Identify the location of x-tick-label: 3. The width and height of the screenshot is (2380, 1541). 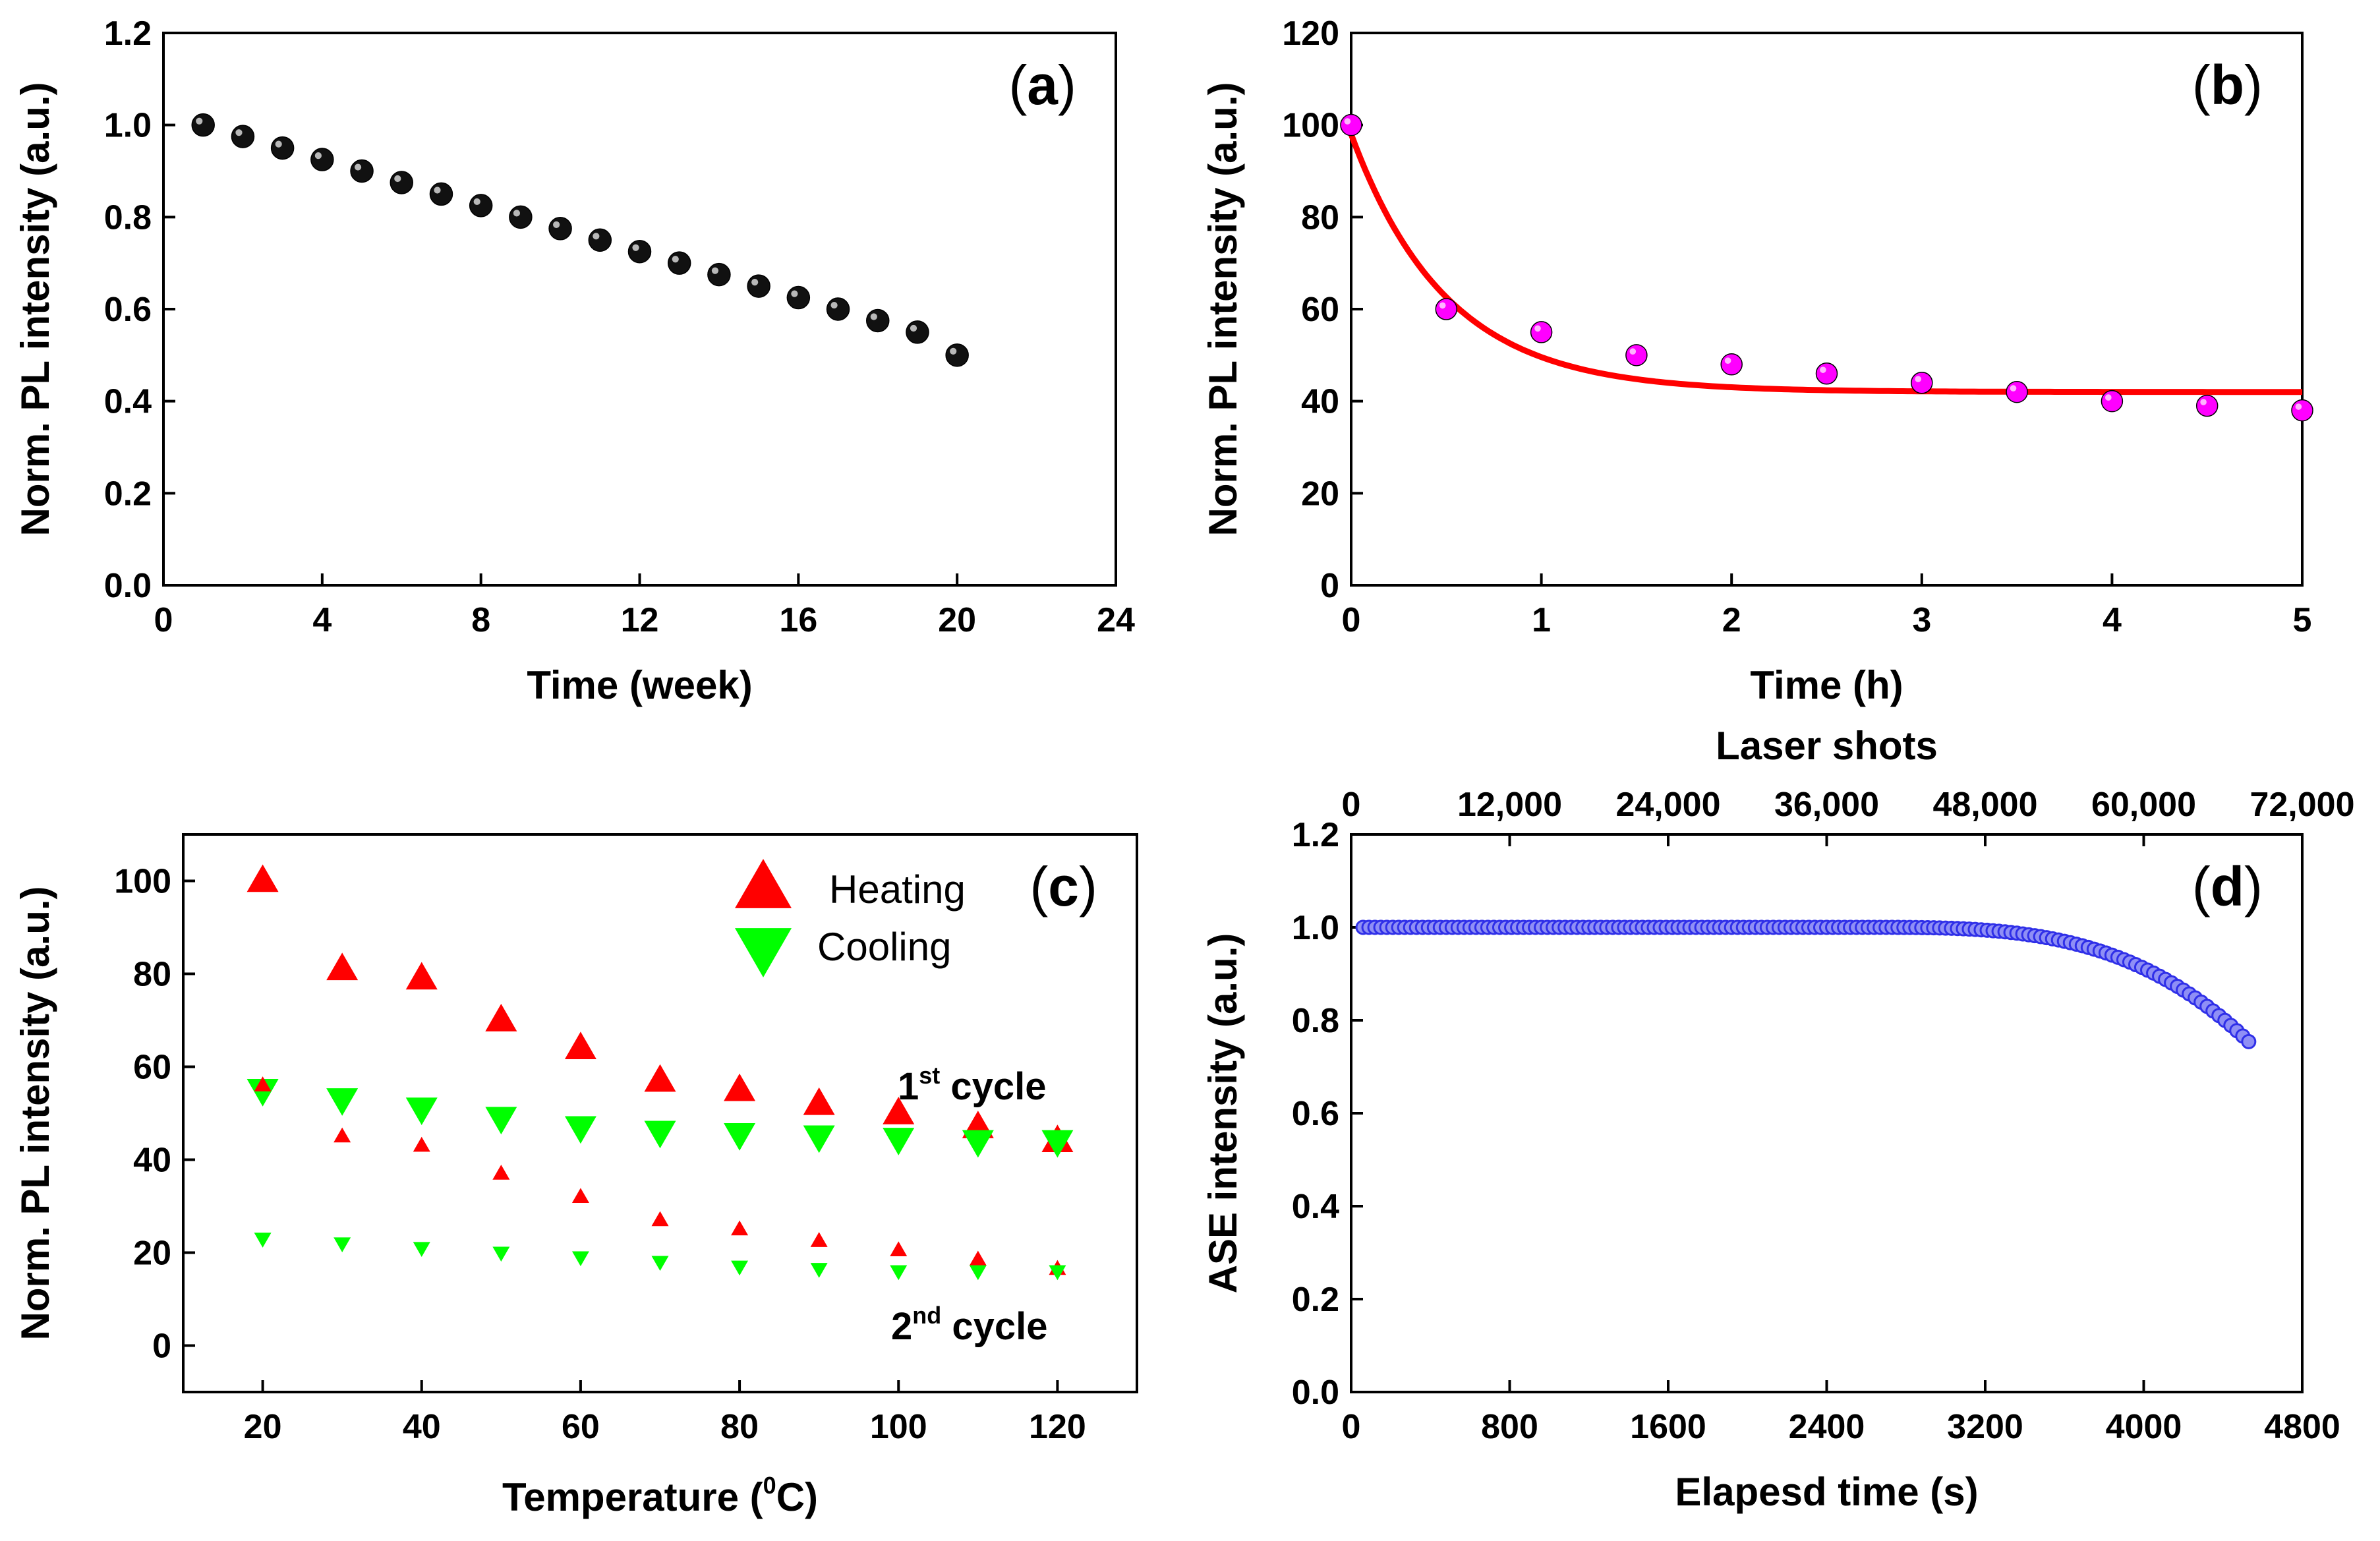
(1921, 620).